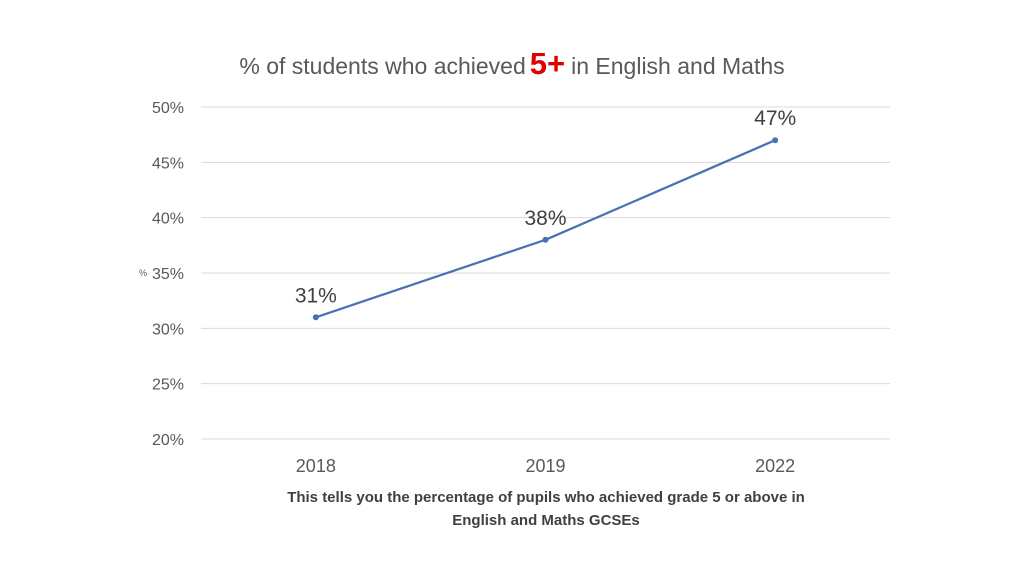 This screenshot has height=576, width=1024. Describe the element at coordinates (382, 66) in the screenshot. I see `chart-title-before: % of students who achieved` at that location.